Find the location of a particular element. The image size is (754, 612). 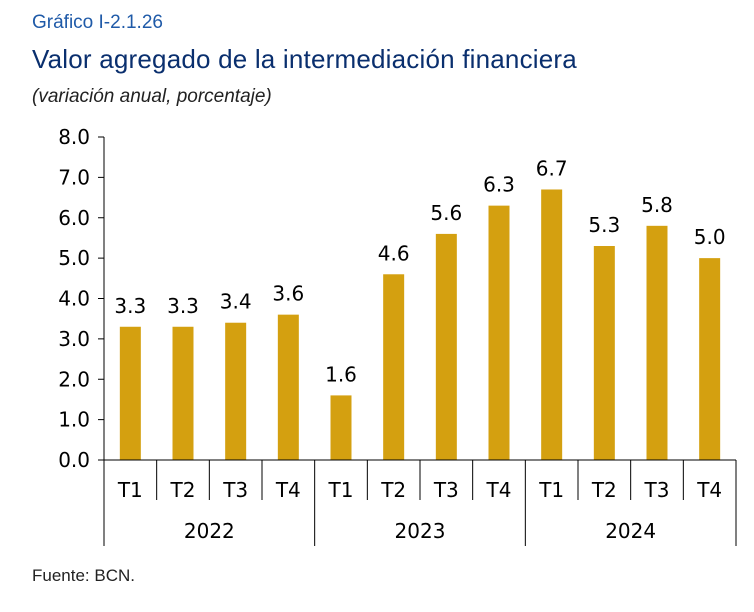

data-label: 1.6 is located at coordinates (341, 374).